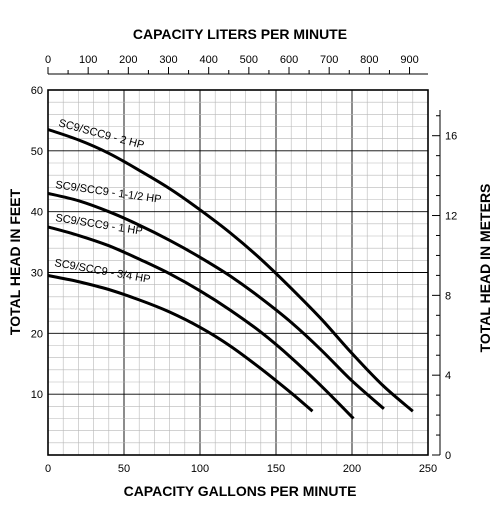  I want to click on curve-label-3: SC9/SCC9 - 1 HP, so click(99, 225).